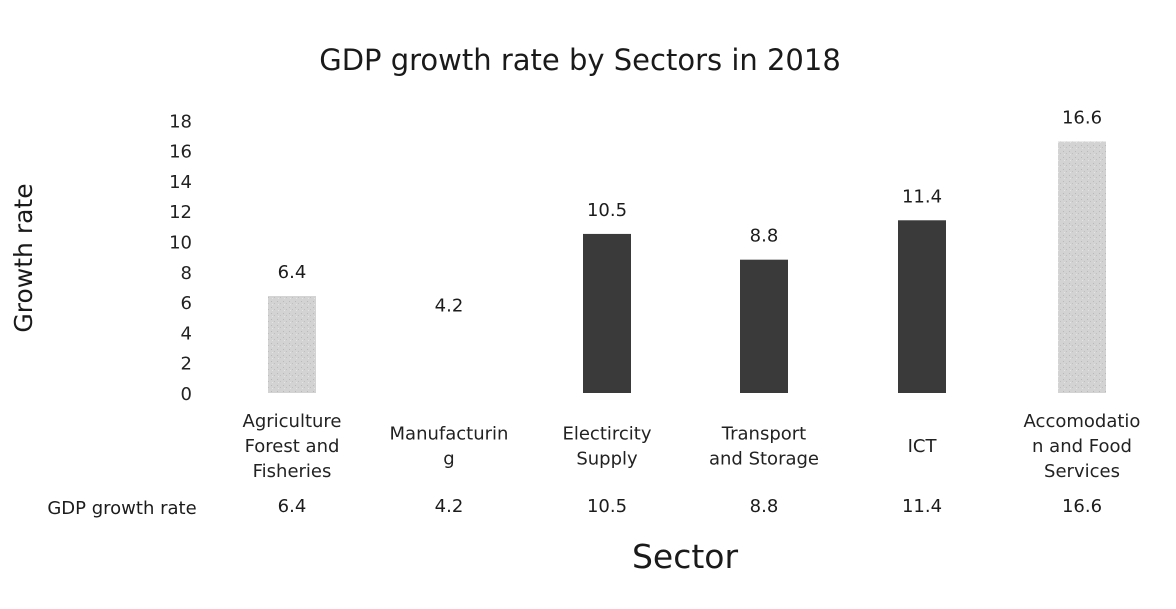  Describe the element at coordinates (764, 236) in the screenshot. I see `bar-value-label: 8.8` at that location.